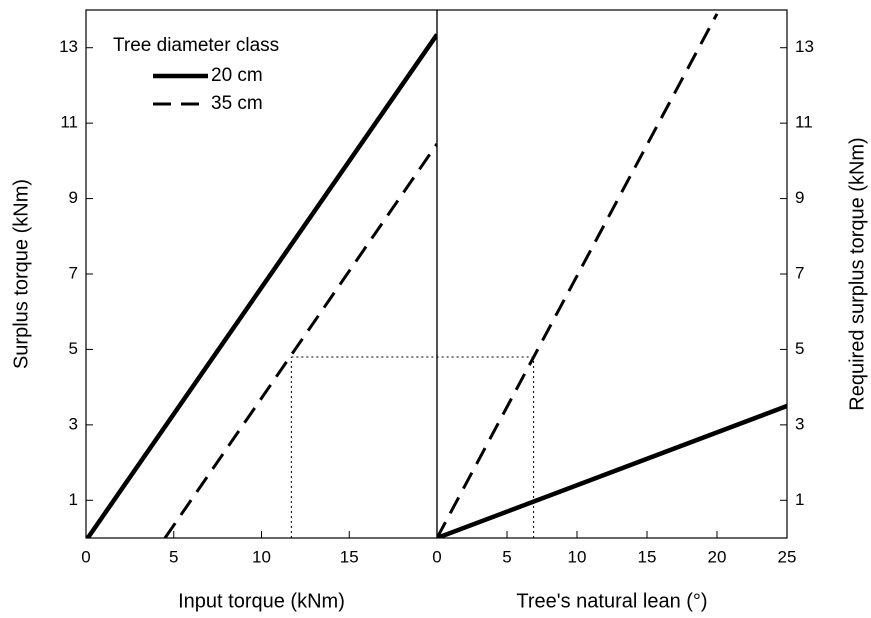  What do you see at coordinates (857, 273) in the screenshot?
I see `y-axis-label: Required surplus torque (kNm)` at bounding box center [857, 273].